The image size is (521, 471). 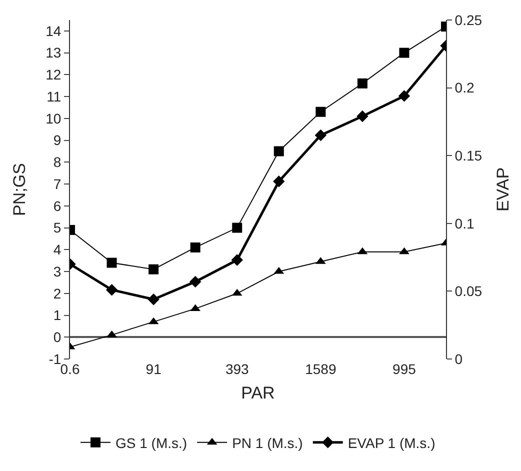 I want to click on y2-tick-label: 0.15, so click(x=468, y=156).